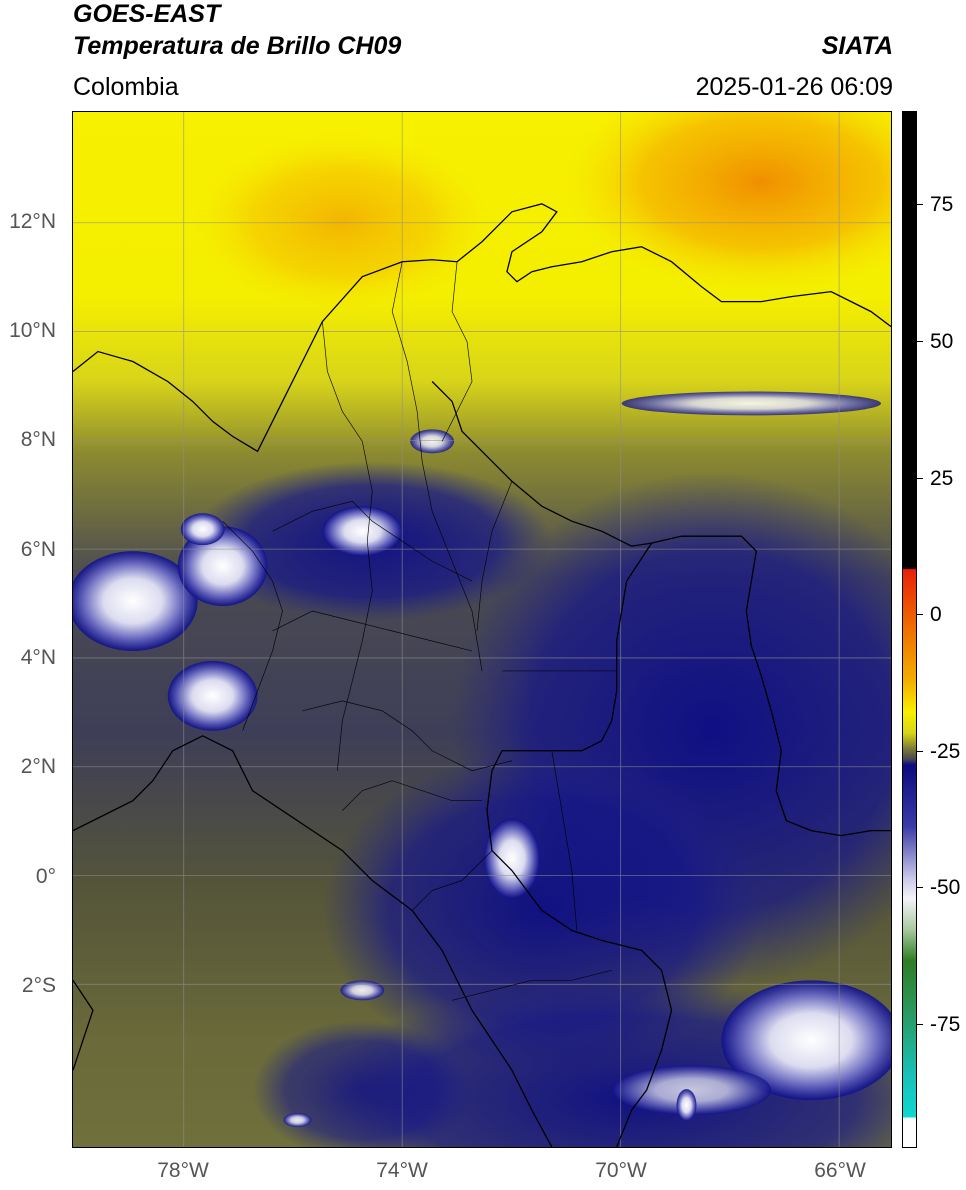 Image resolution: width=966 pixels, height=1190 pixels. What do you see at coordinates (362, 990) in the screenshot?
I see `convective-cell-putumayo` at bounding box center [362, 990].